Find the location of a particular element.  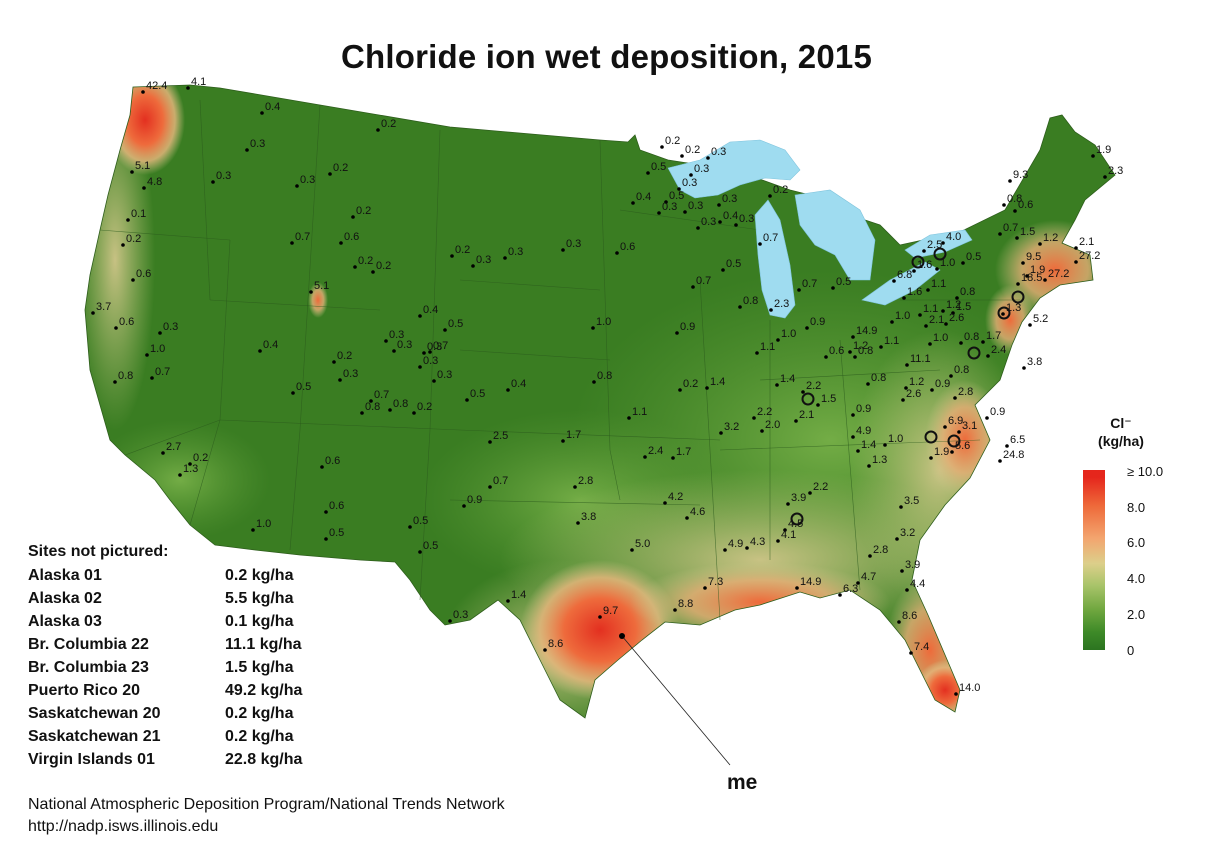

site-value-label: 1.7 is located at coordinates (993, 336).